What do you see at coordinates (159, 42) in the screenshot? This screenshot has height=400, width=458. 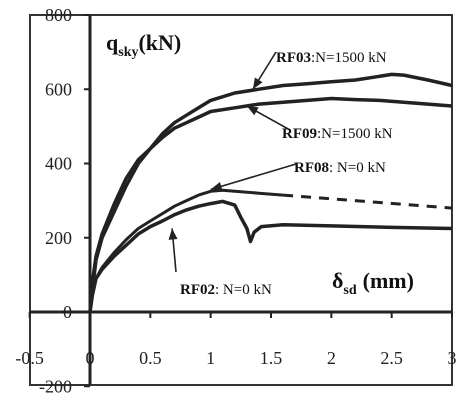 I see `y-axis-title-unit: (kN)` at bounding box center [159, 42].